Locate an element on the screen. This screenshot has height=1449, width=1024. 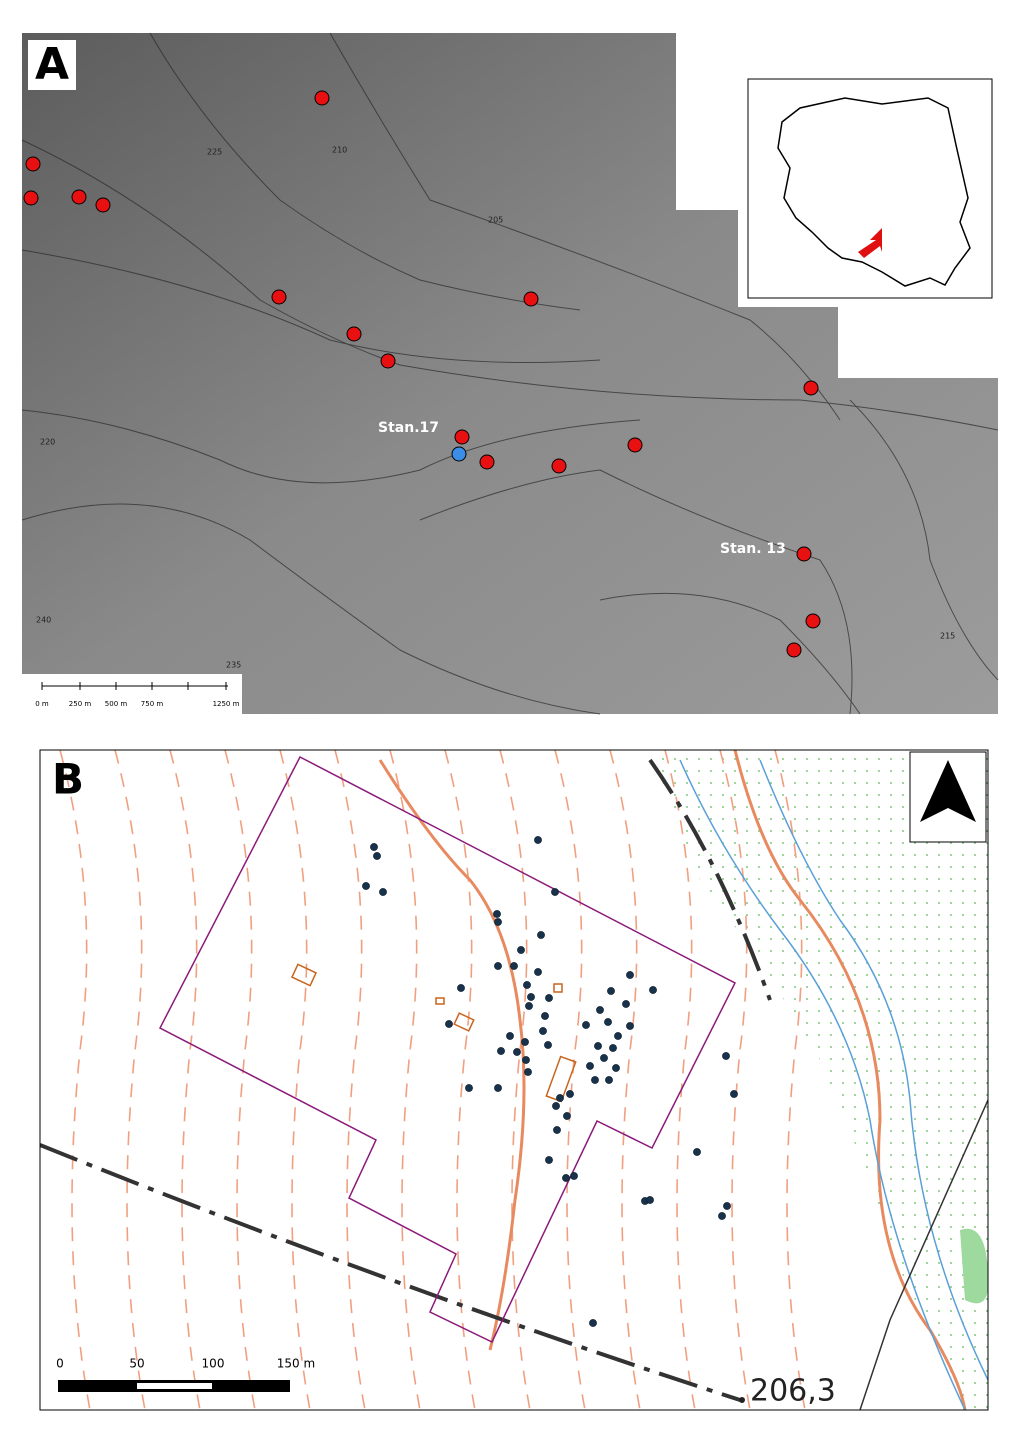
road is located at coordinates (923, 1254).